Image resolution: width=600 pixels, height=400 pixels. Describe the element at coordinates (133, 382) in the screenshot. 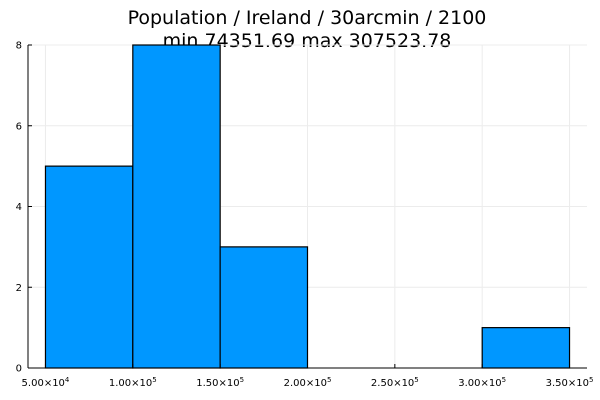

I see `x-tick-label: 1.00×105` at that location.